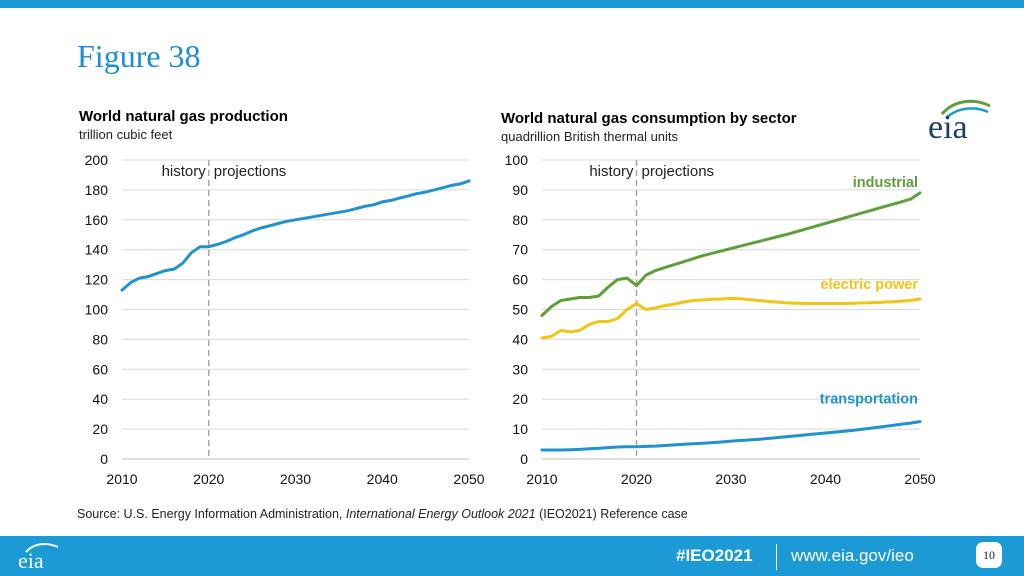 The height and width of the screenshot is (576, 1024). I want to click on series-line-production, so click(295, 235).